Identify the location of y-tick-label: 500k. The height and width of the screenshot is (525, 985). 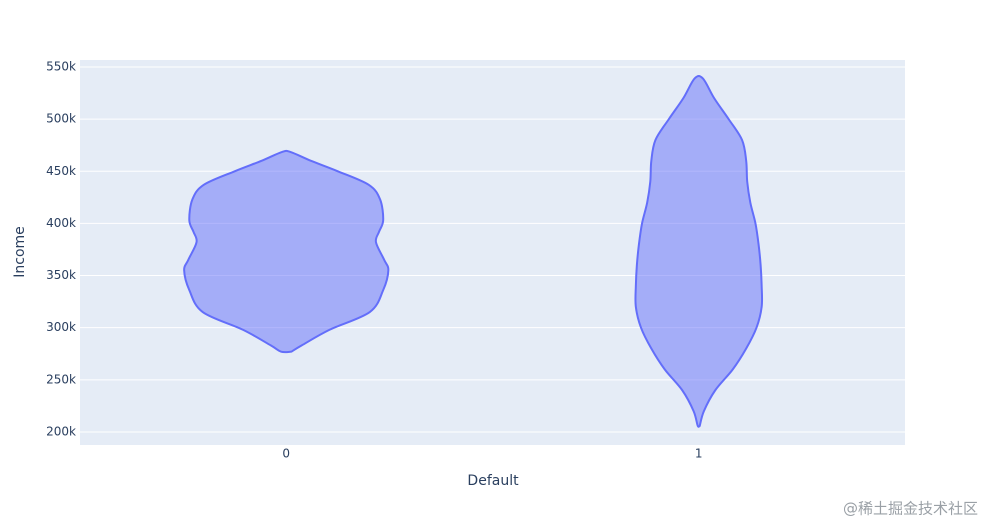
(61, 119).